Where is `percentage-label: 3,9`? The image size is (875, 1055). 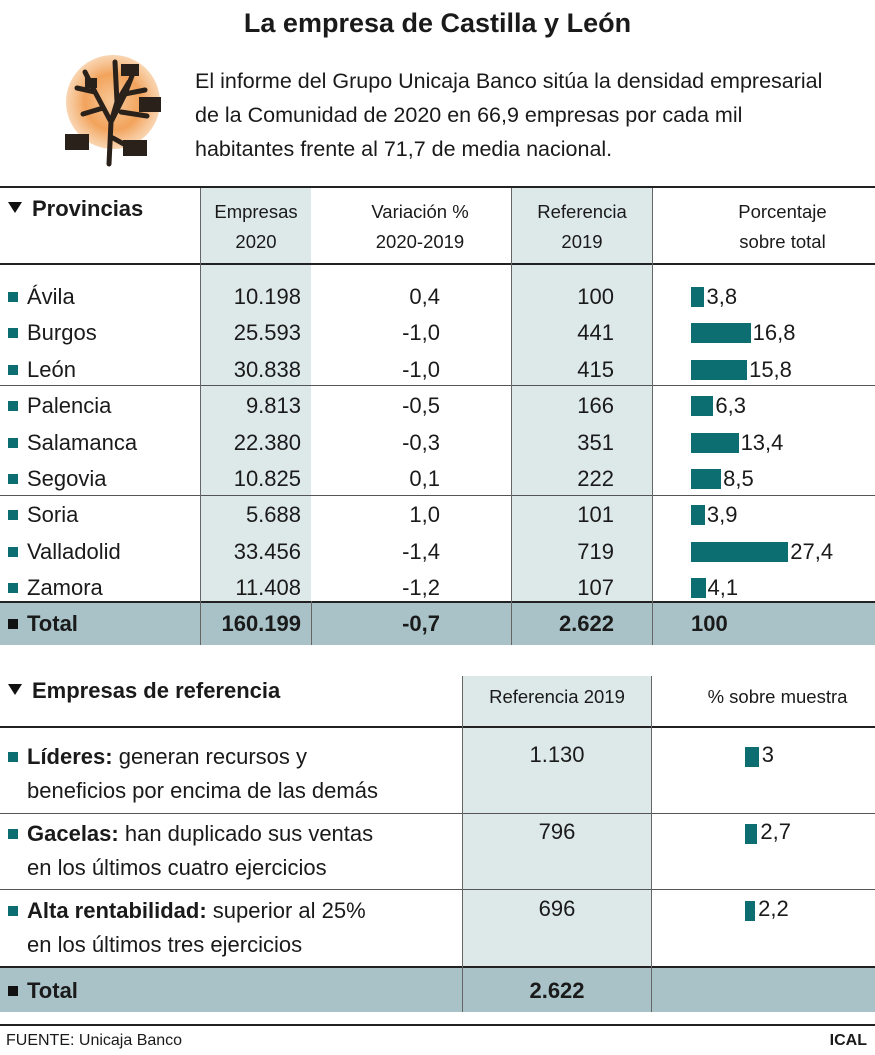
percentage-label: 3,9 is located at coordinates (722, 515).